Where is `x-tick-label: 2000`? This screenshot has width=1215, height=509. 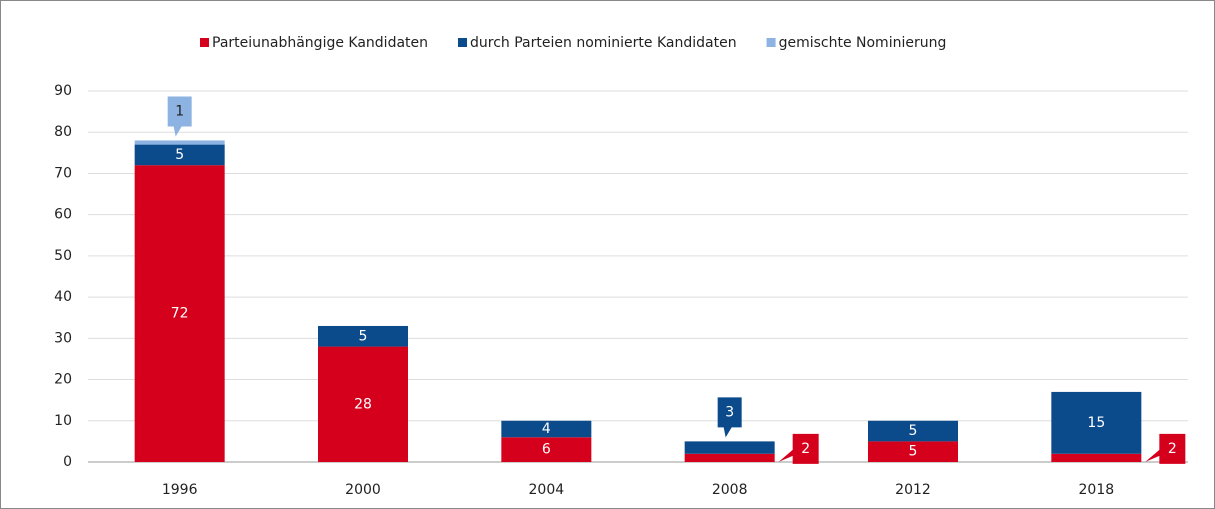
x-tick-label: 2000 is located at coordinates (363, 490).